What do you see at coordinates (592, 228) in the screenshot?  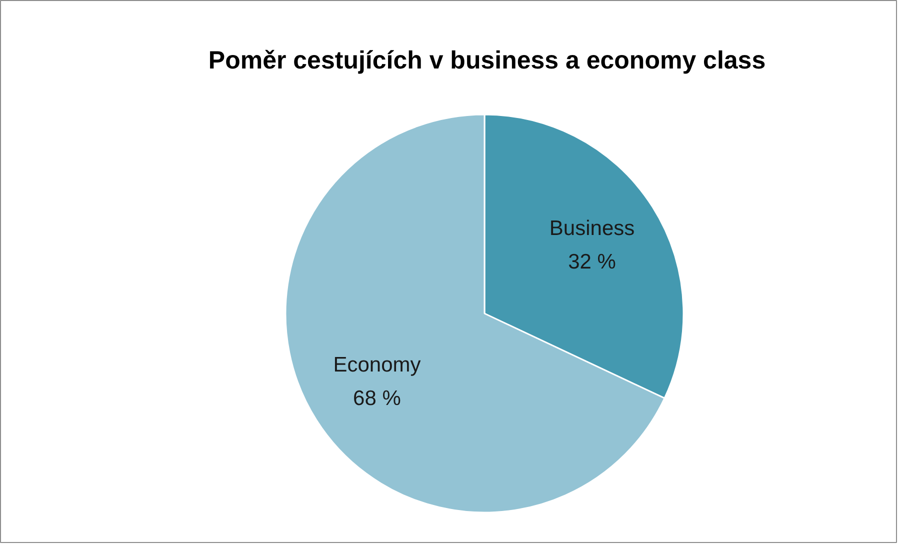 I see `slice-label: Business` at bounding box center [592, 228].